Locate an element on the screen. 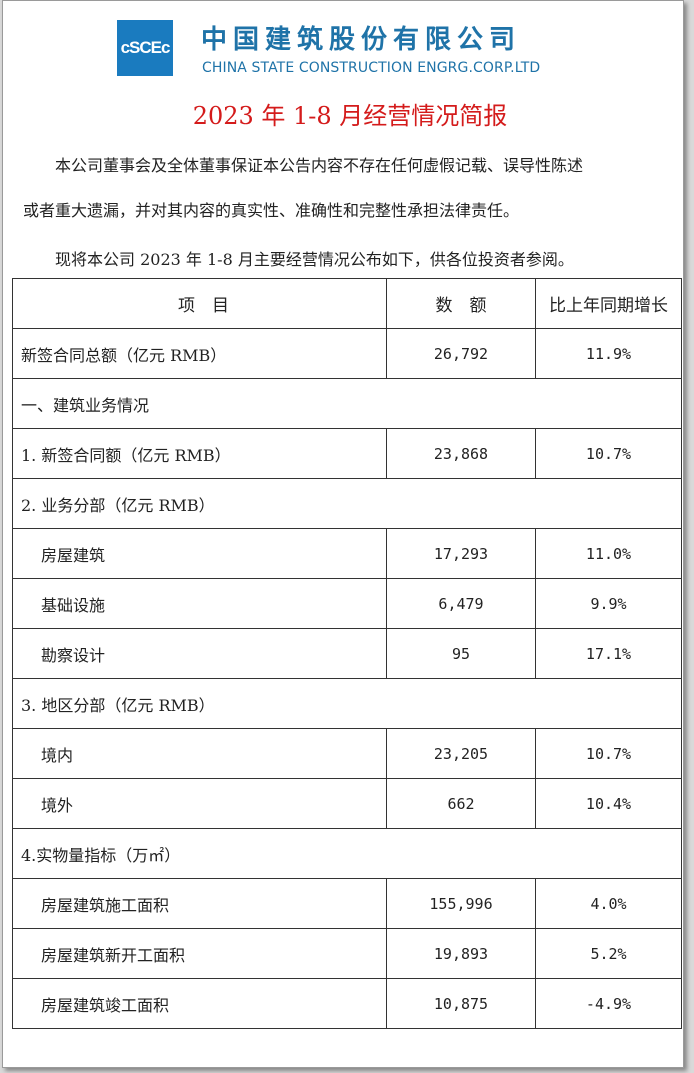  company-name-cn: 中国建筑股份有限公司 is located at coordinates (361, 40).